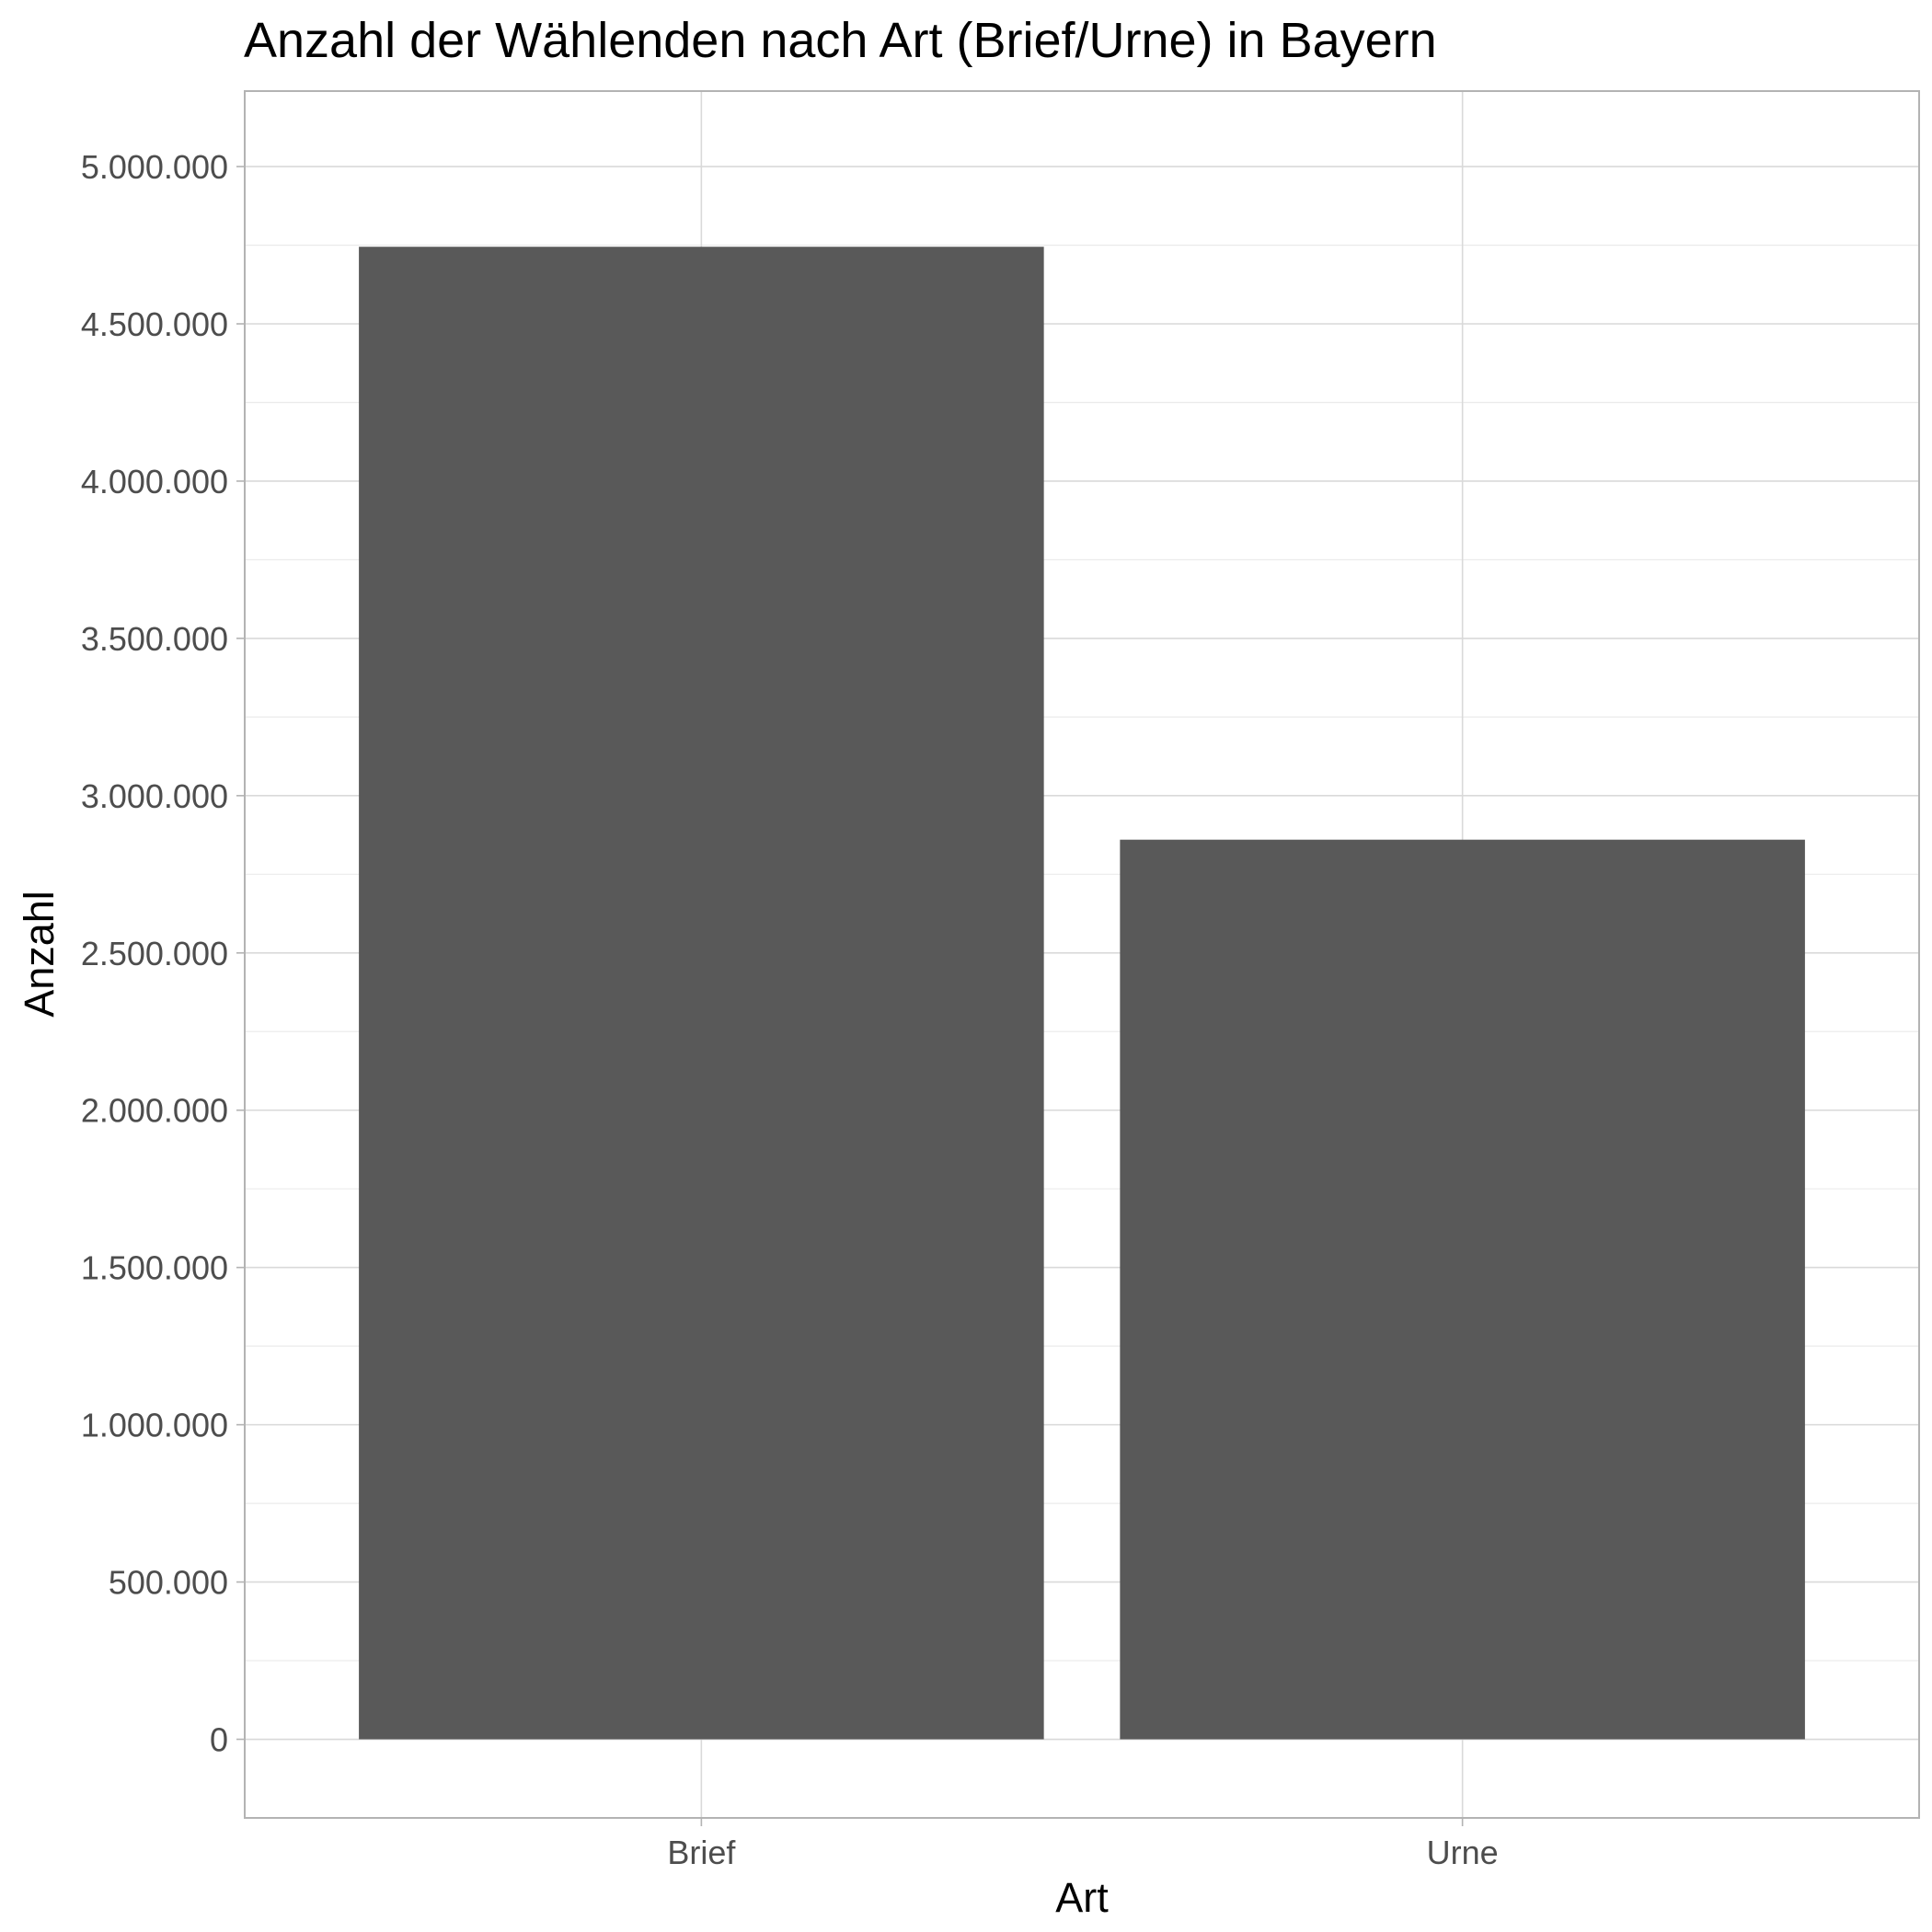 The width and height of the screenshot is (1932, 1932). What do you see at coordinates (39, 954) in the screenshot?
I see `y-axis-title: Anzahl` at bounding box center [39, 954].